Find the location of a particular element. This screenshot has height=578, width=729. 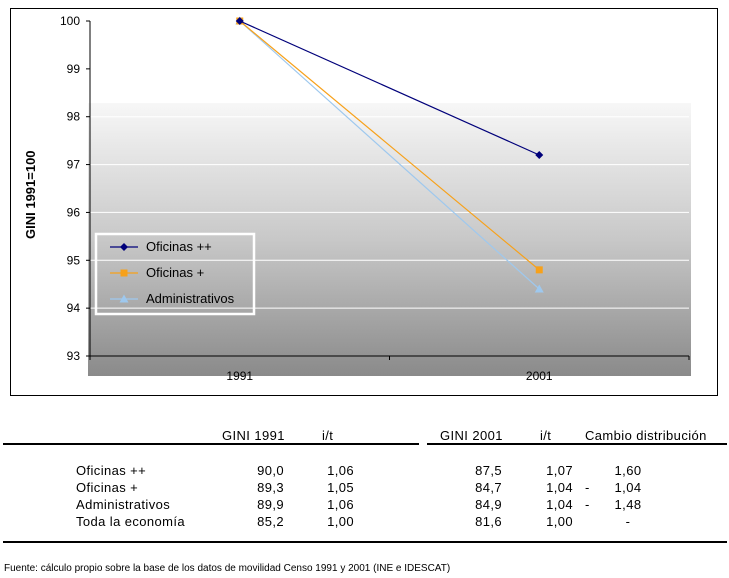

cell-sign-2: - is located at coordinates (587, 504).